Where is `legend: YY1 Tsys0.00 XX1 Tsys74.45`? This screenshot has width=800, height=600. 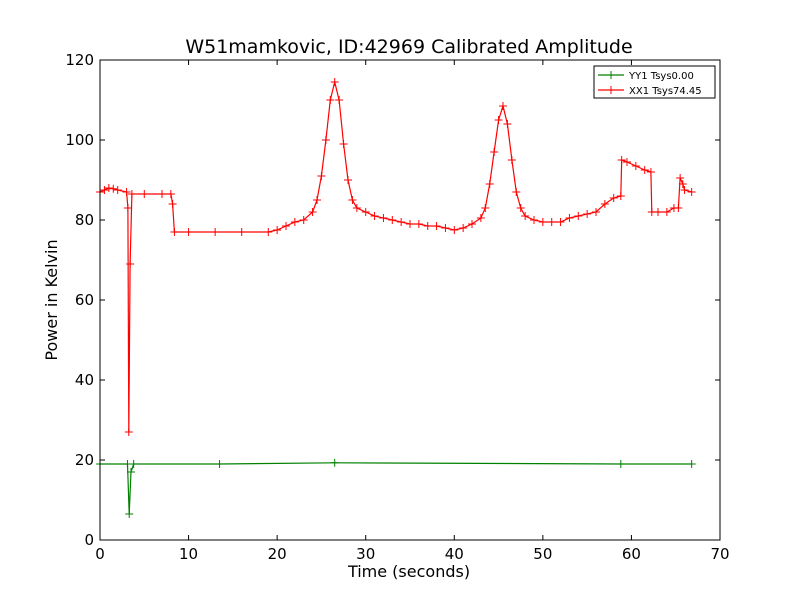 legend: YY1 Tsys0.00 XX1 Tsys74.45 is located at coordinates (654, 82).